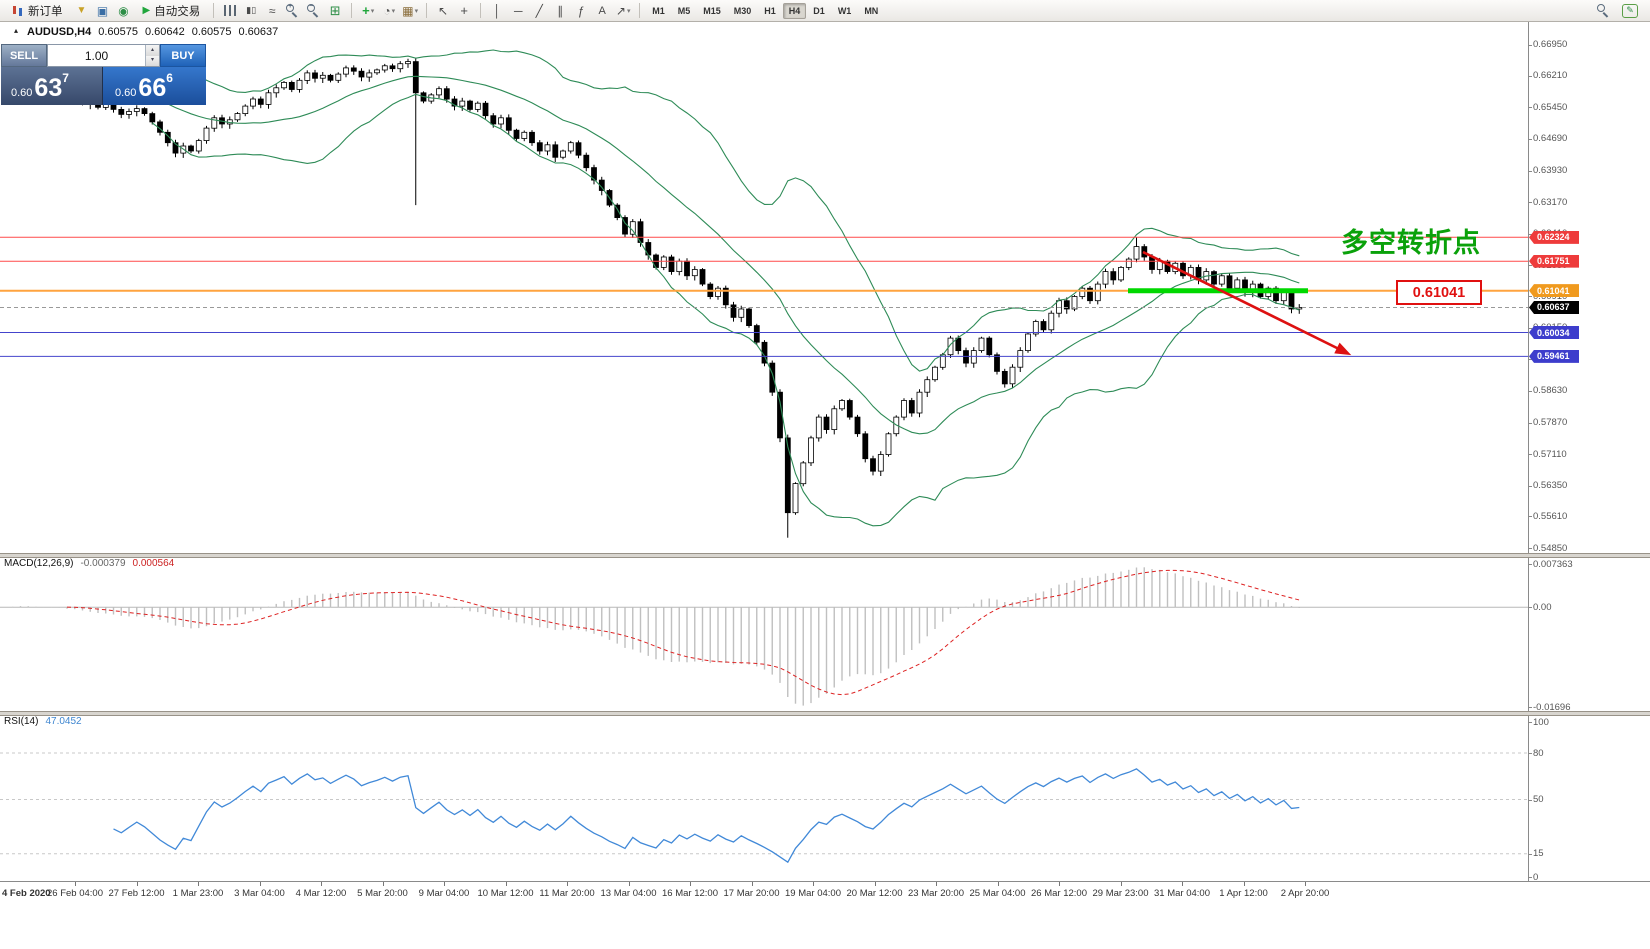 The image size is (1650, 949). Describe the element at coordinates (259, 893) in the screenshot. I see `time-axis-label: 3 Mar 04:00` at that location.